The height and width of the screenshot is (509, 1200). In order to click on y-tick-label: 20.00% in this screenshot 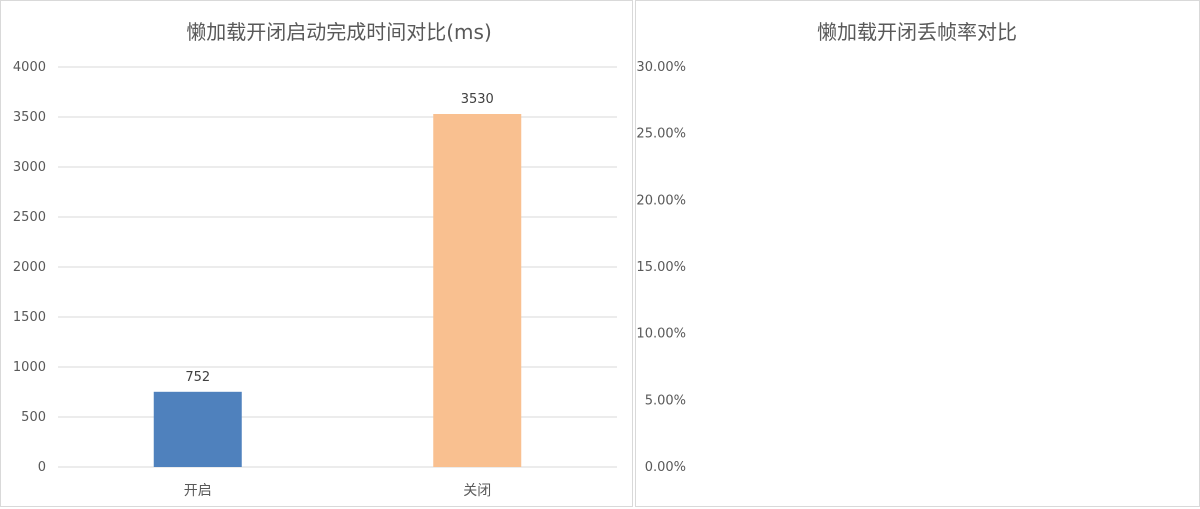, I will do `click(661, 200)`.